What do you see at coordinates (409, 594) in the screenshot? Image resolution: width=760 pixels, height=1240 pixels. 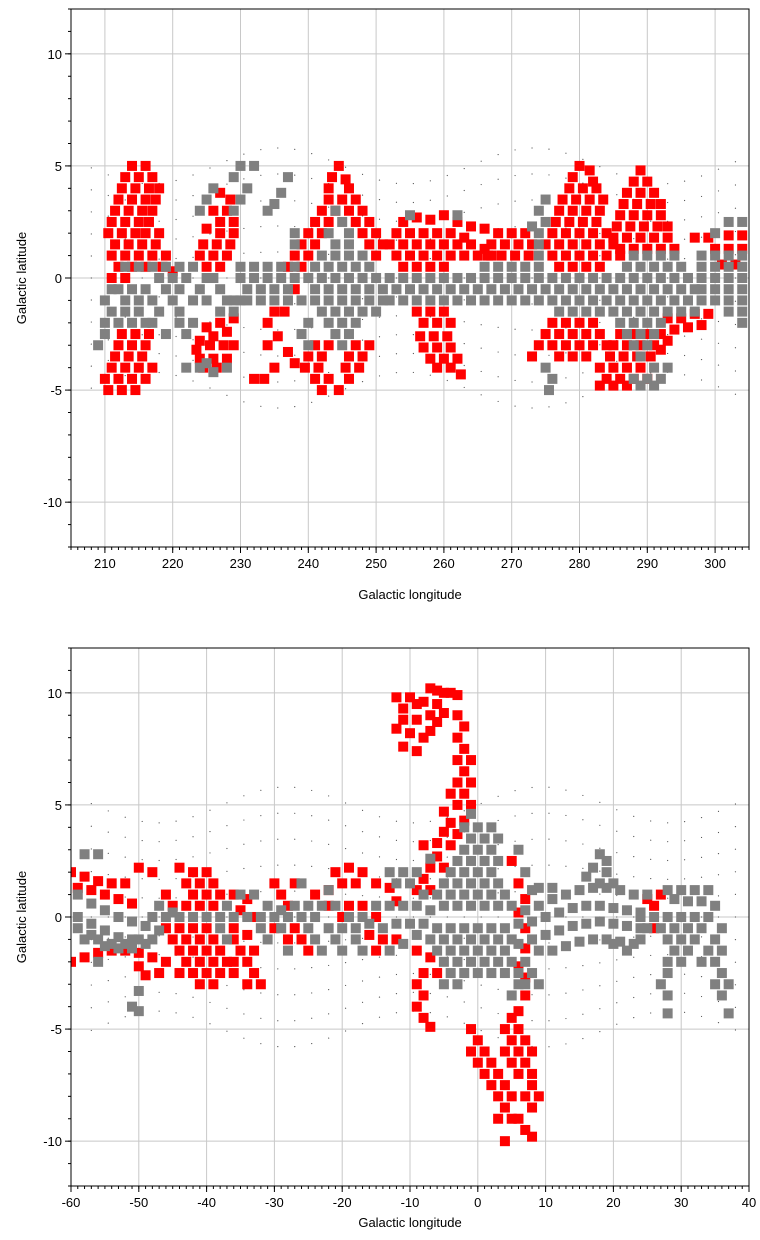 I see `x-axis-label: Galactic longitude` at bounding box center [409, 594].